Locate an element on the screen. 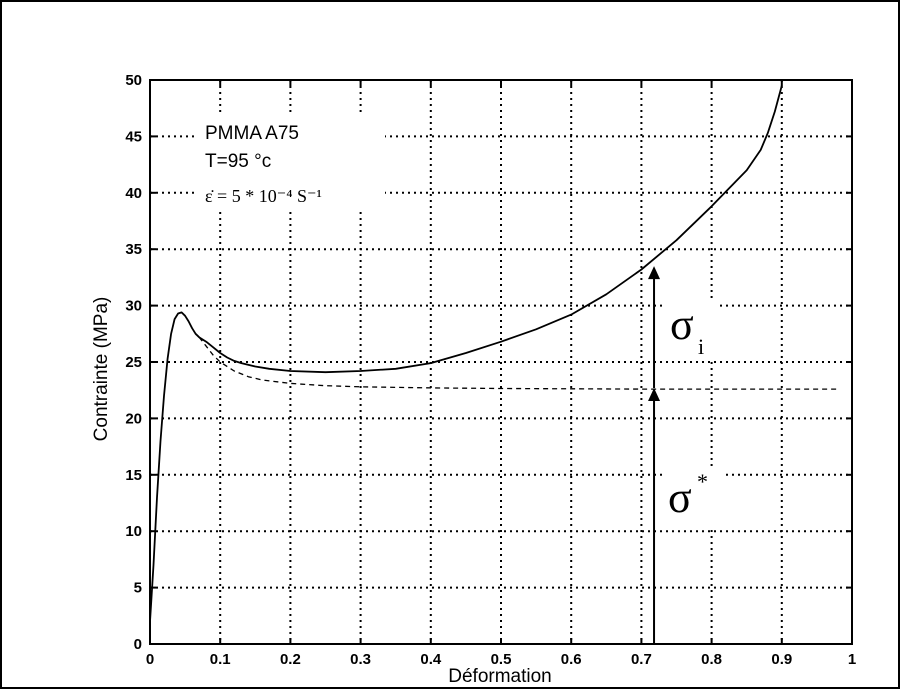 The width and height of the screenshot is (908, 696). arrow-head-sigma-star is located at coordinates (654, 394).